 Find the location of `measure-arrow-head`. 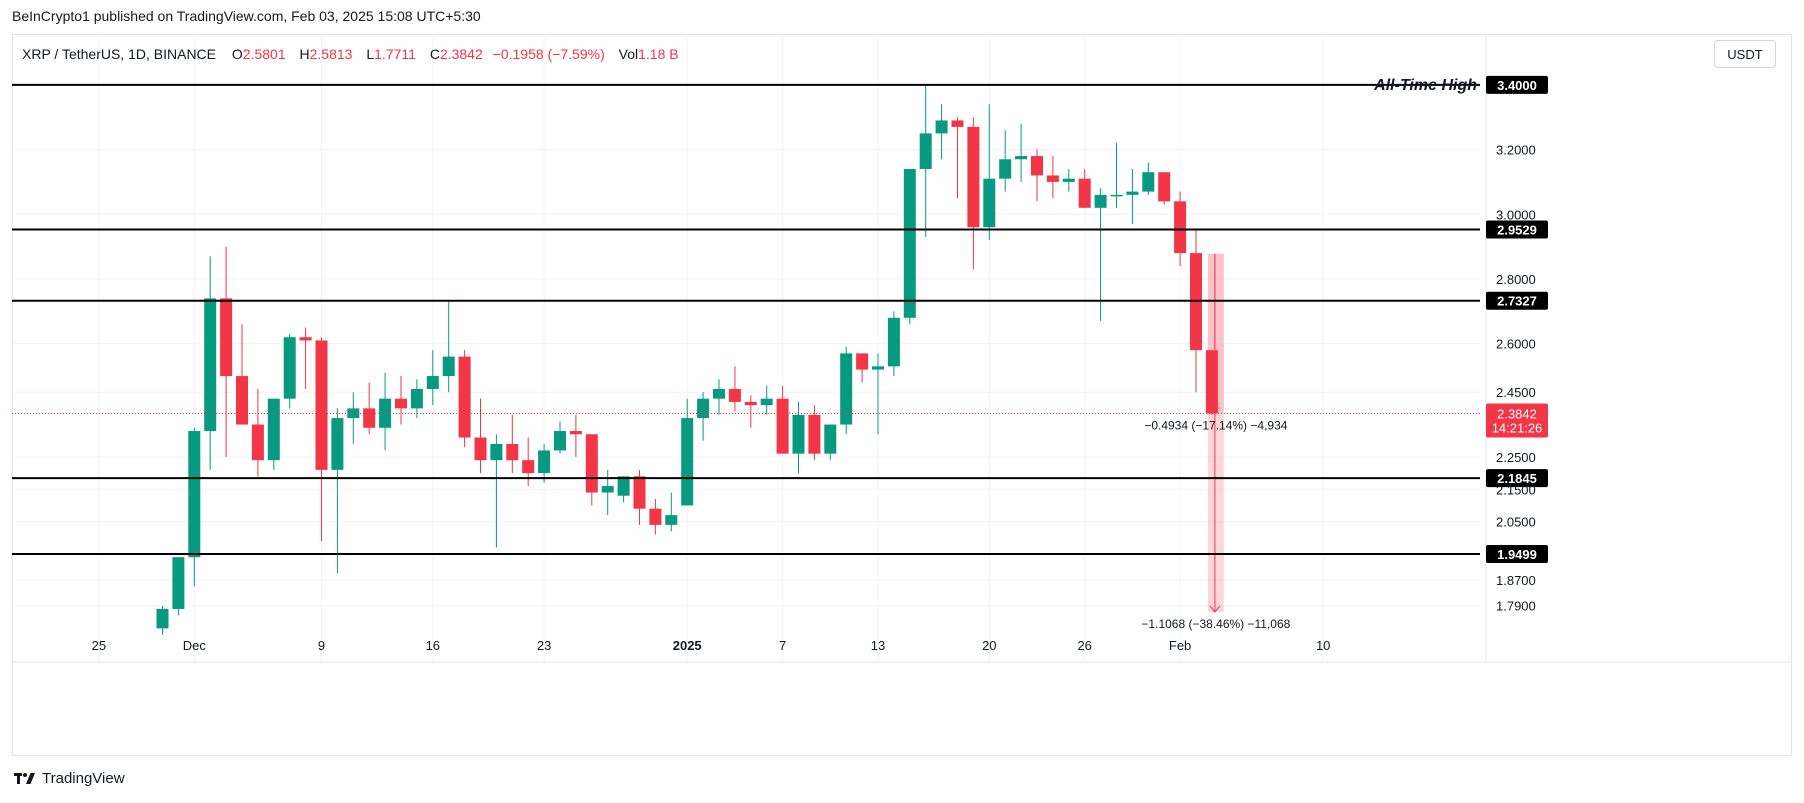

measure-arrow-head is located at coordinates (1215, 609).